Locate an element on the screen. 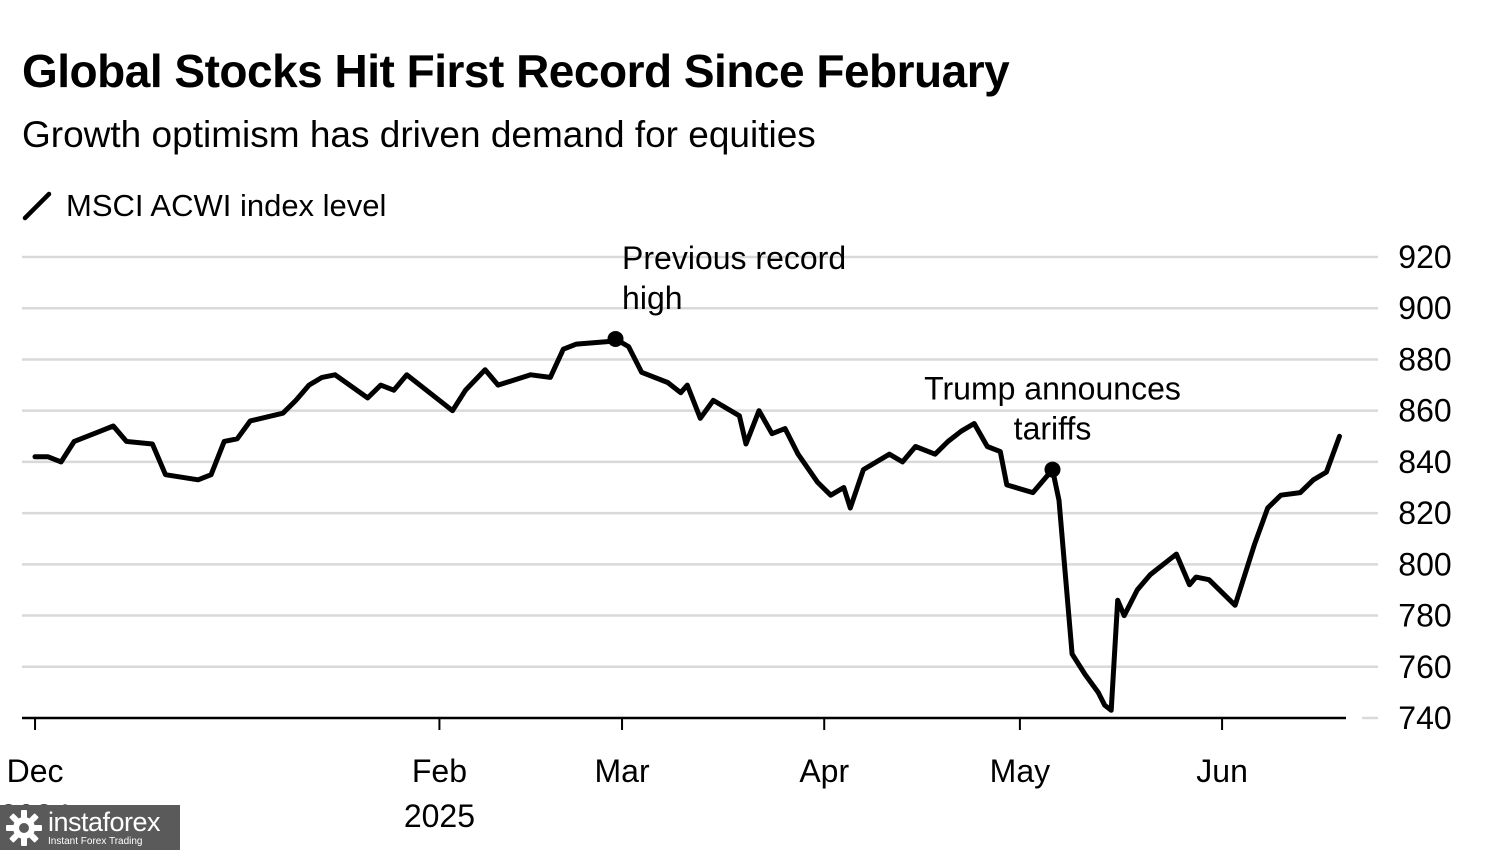 This screenshot has height=850, width=1500. y-tick-label: 900 is located at coordinates (1424, 308).